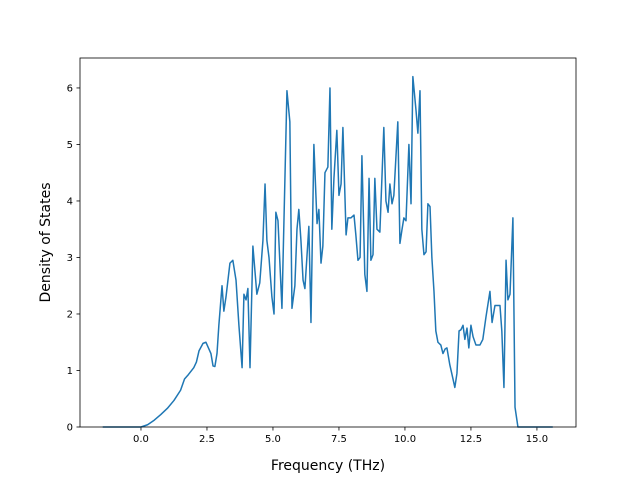  What do you see at coordinates (70, 88) in the screenshot?
I see `y-tick-label: 6` at bounding box center [70, 88].